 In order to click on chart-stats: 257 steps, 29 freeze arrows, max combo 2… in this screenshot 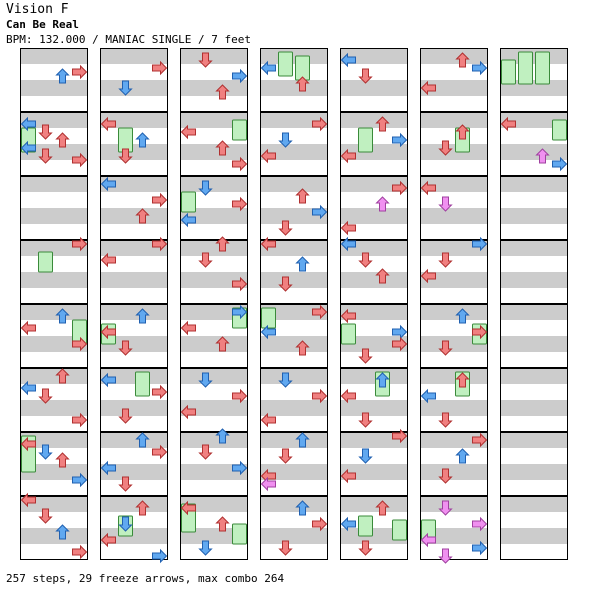, I will do `click(145, 578)`.